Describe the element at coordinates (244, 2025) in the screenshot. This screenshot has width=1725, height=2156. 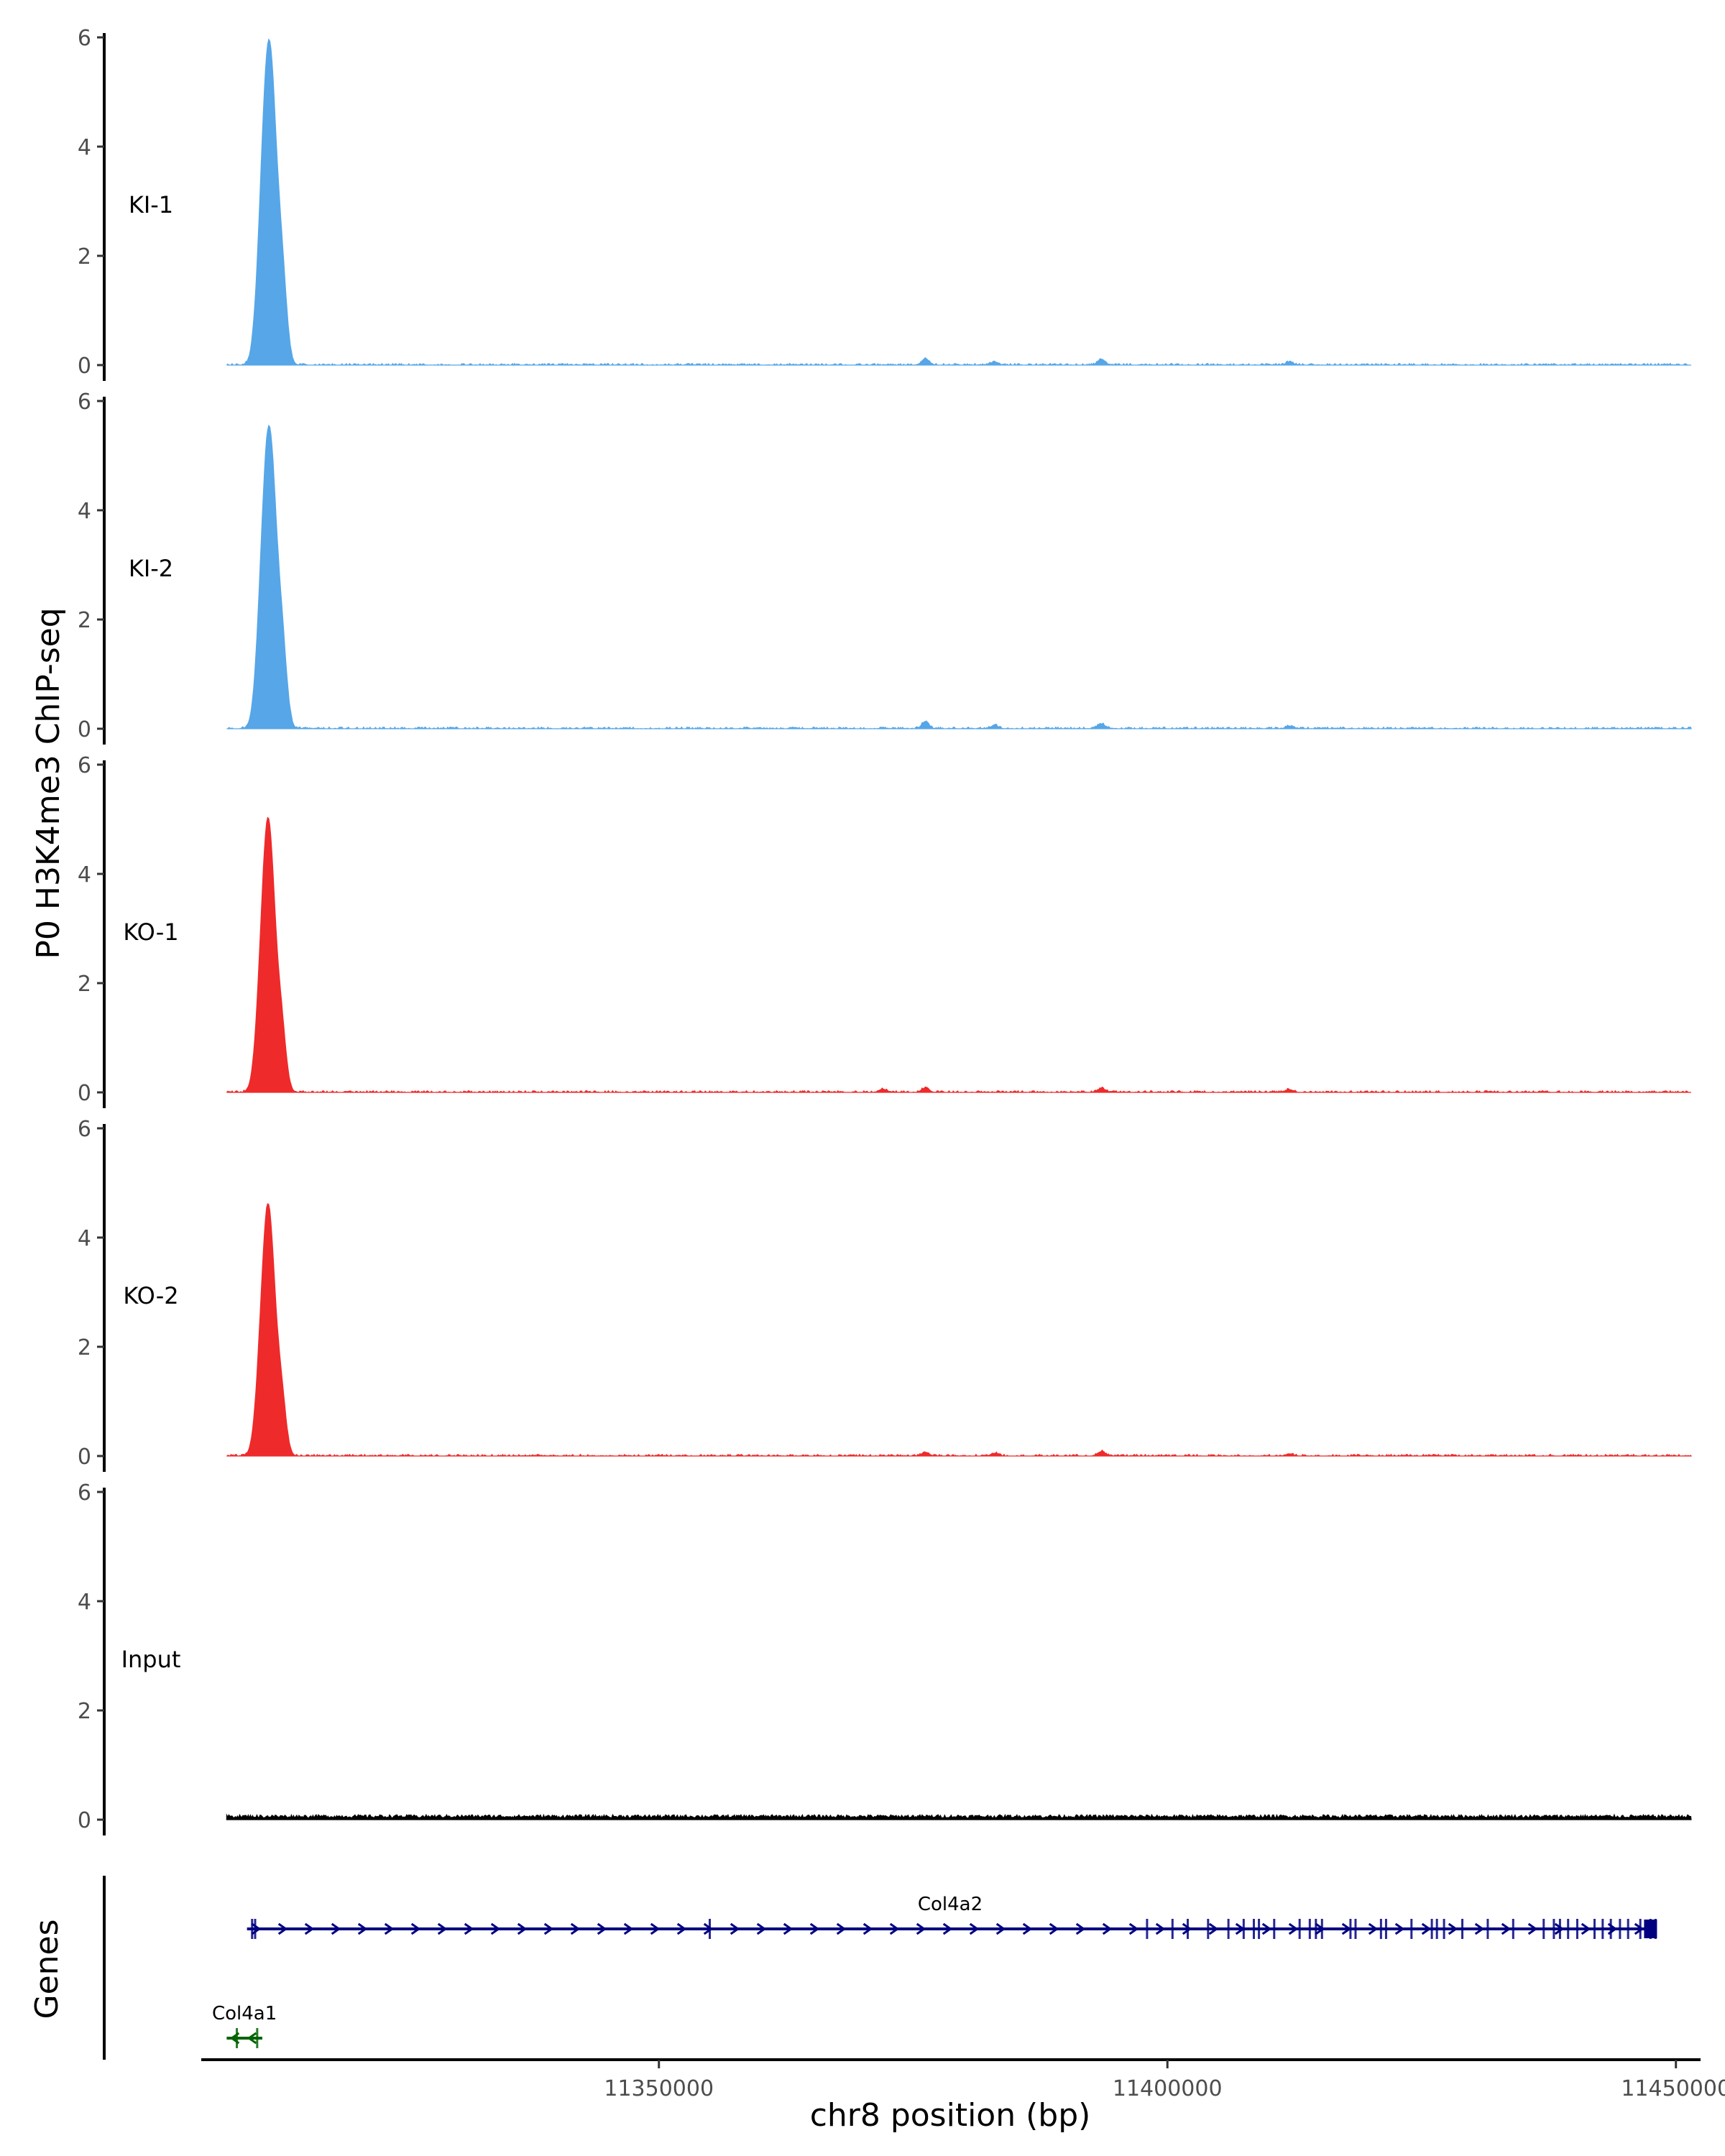
I see `gene-col4a1: Col4a1` at that location.